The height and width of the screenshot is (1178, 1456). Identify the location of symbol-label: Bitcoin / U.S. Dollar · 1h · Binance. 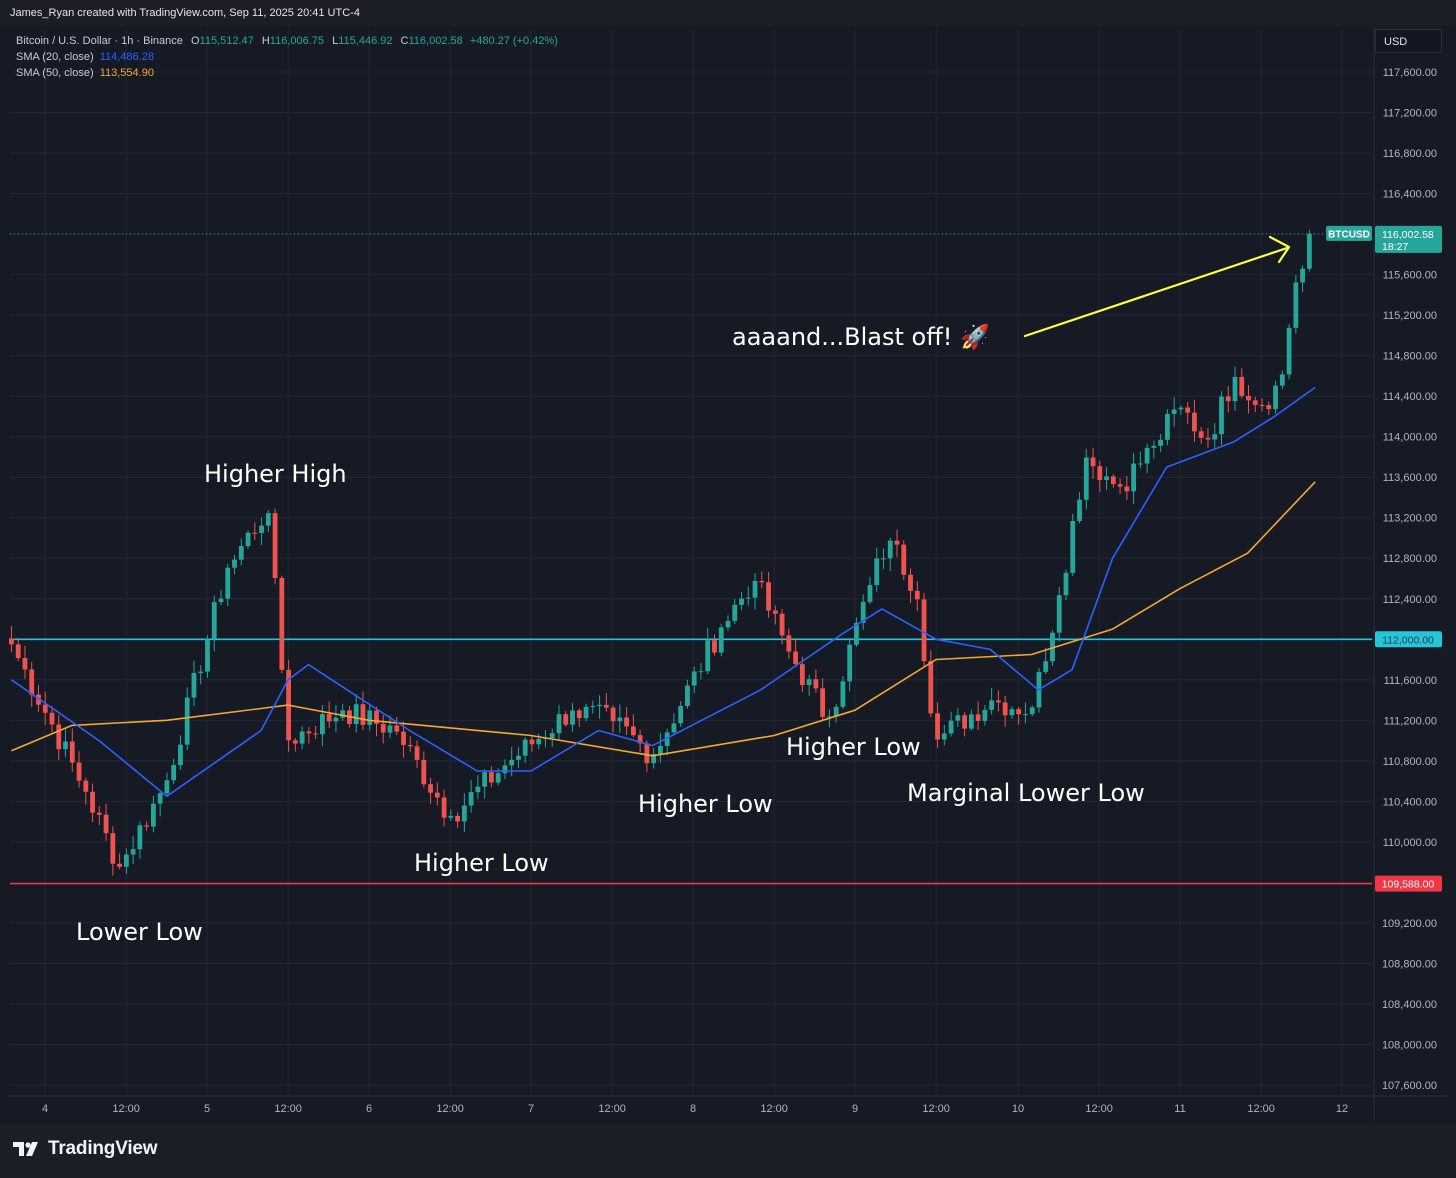
(99, 41).